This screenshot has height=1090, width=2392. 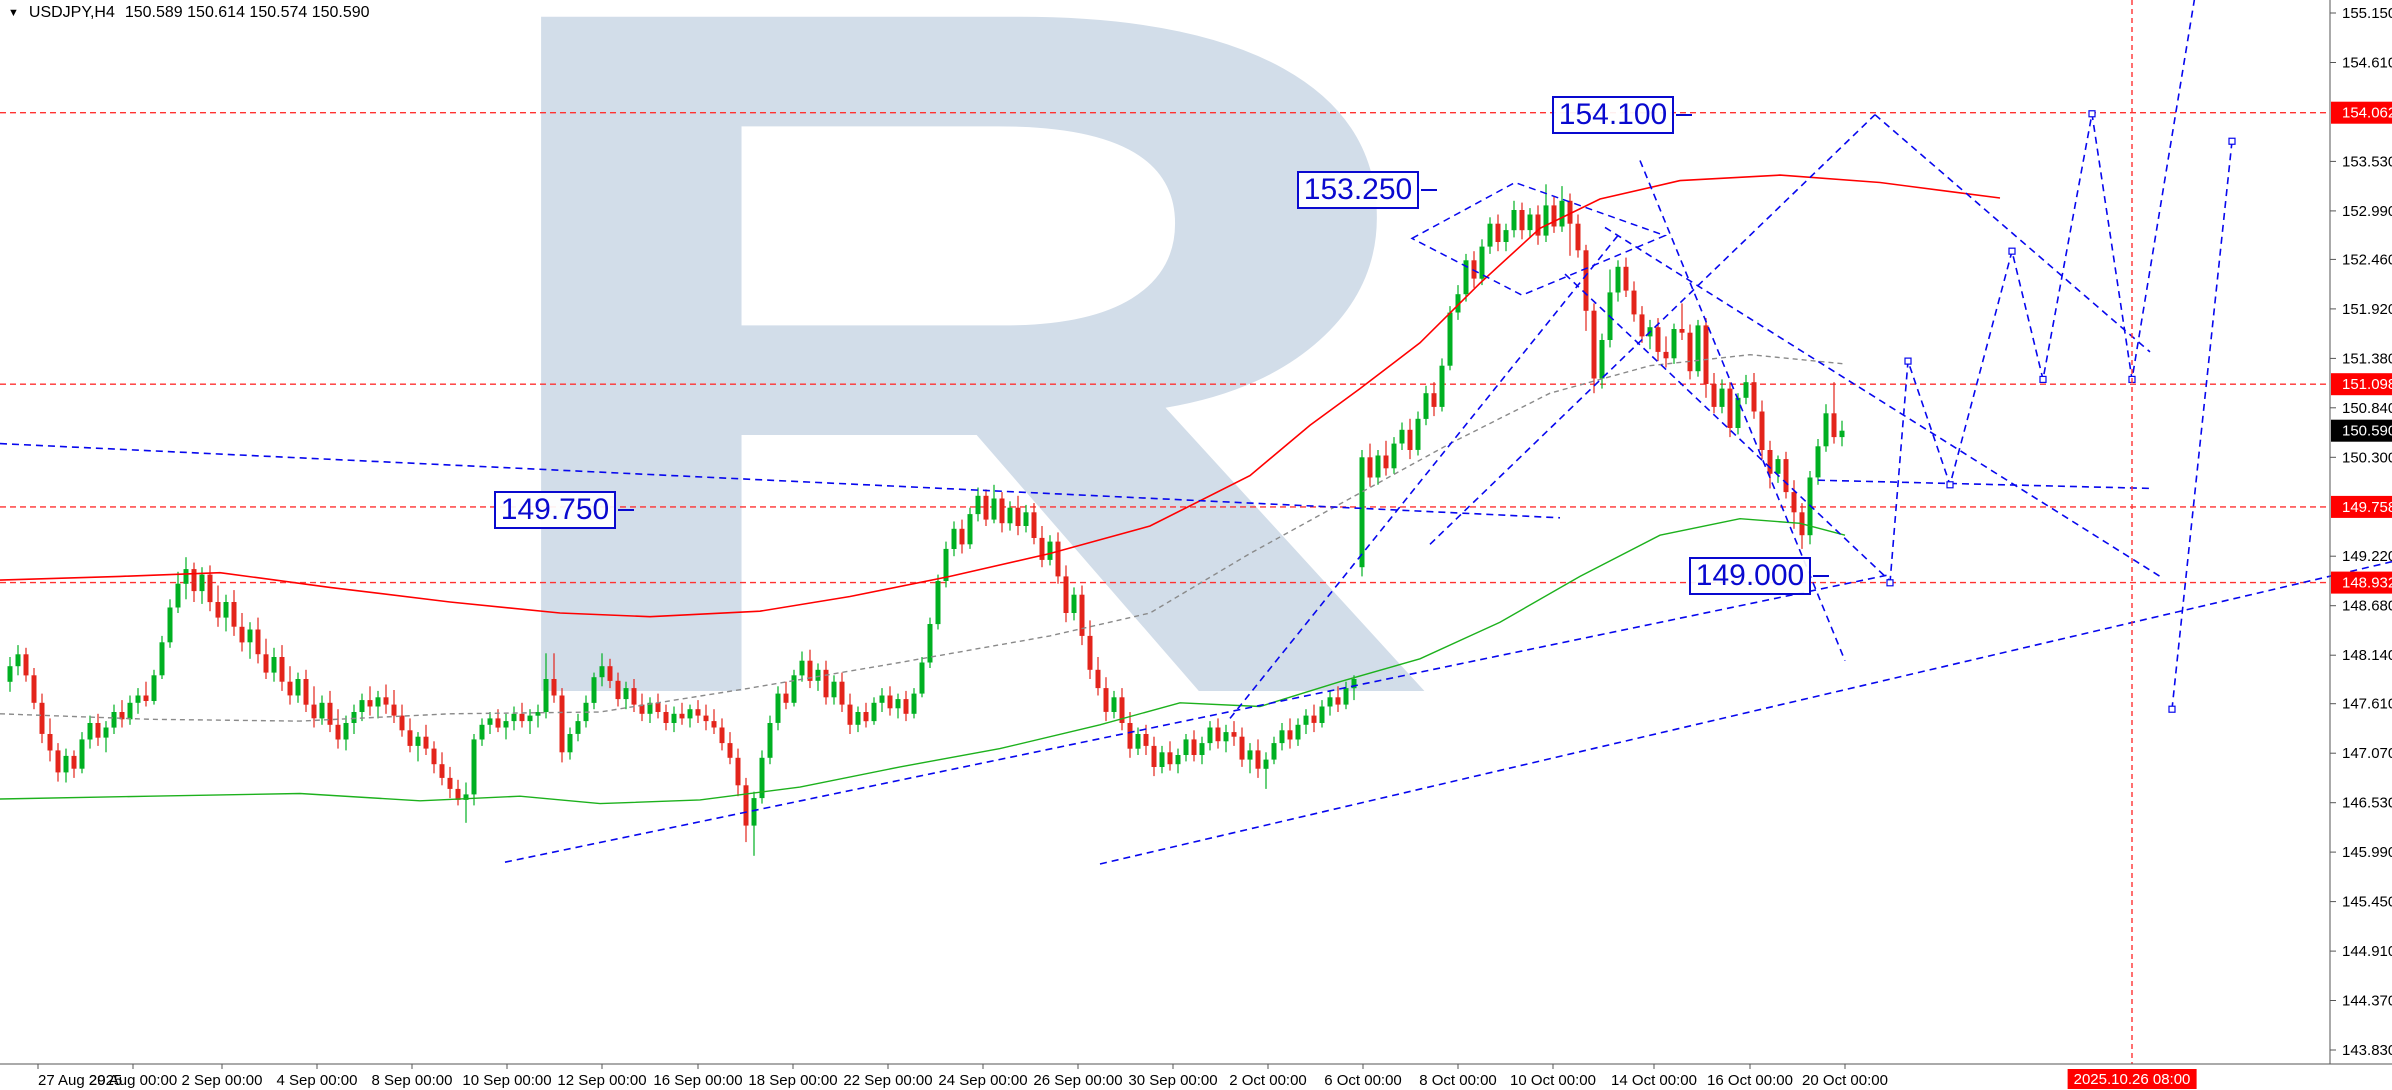 I want to click on one-click-trading-expand-icon: ▼, so click(x=13, y=13).